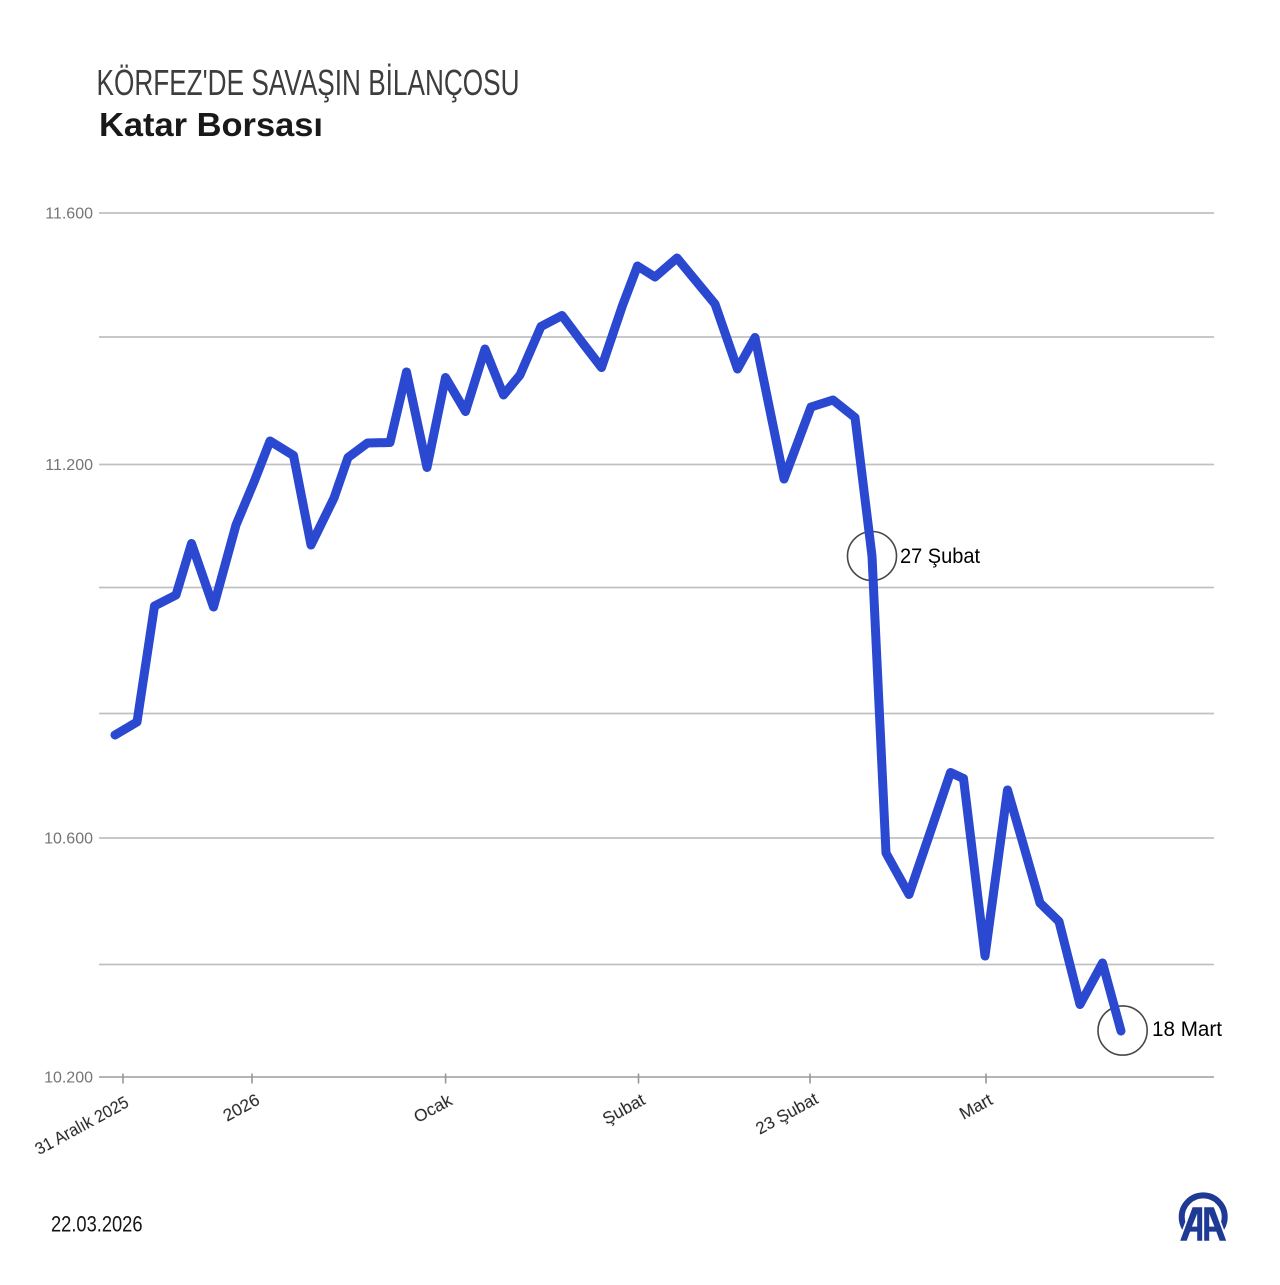  Describe the element at coordinates (69, 214) in the screenshot. I see `svg-text: 11.600` at that location.